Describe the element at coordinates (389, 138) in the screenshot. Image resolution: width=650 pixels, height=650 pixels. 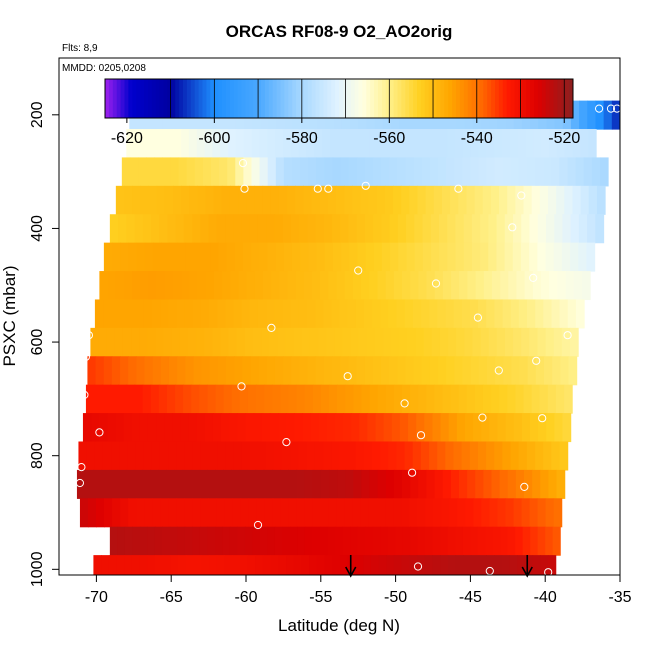
I see `colorbar-tick-label: -560` at that location.